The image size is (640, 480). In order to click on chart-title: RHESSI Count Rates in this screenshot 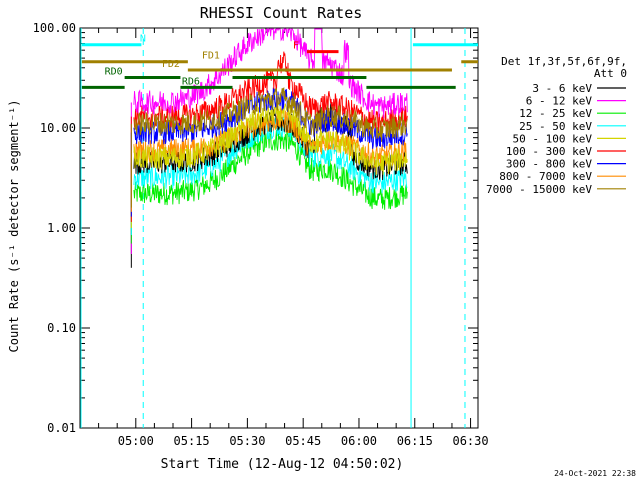, I will do `click(281, 13)`.